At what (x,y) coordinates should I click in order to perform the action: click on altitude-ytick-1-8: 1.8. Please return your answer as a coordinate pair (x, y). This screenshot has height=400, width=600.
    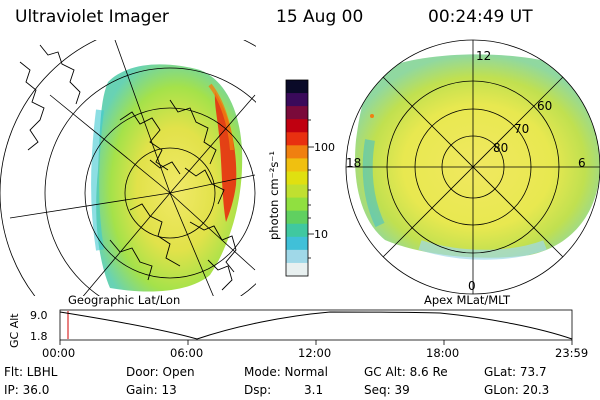
    Looking at the image, I should click on (39, 336).